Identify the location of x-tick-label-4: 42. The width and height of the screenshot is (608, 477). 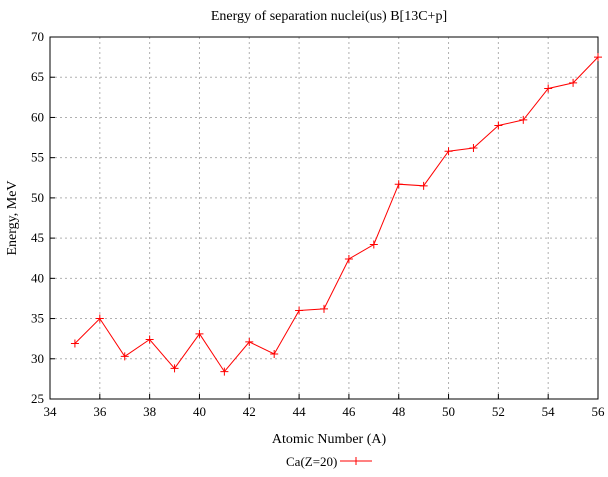
(249, 411).